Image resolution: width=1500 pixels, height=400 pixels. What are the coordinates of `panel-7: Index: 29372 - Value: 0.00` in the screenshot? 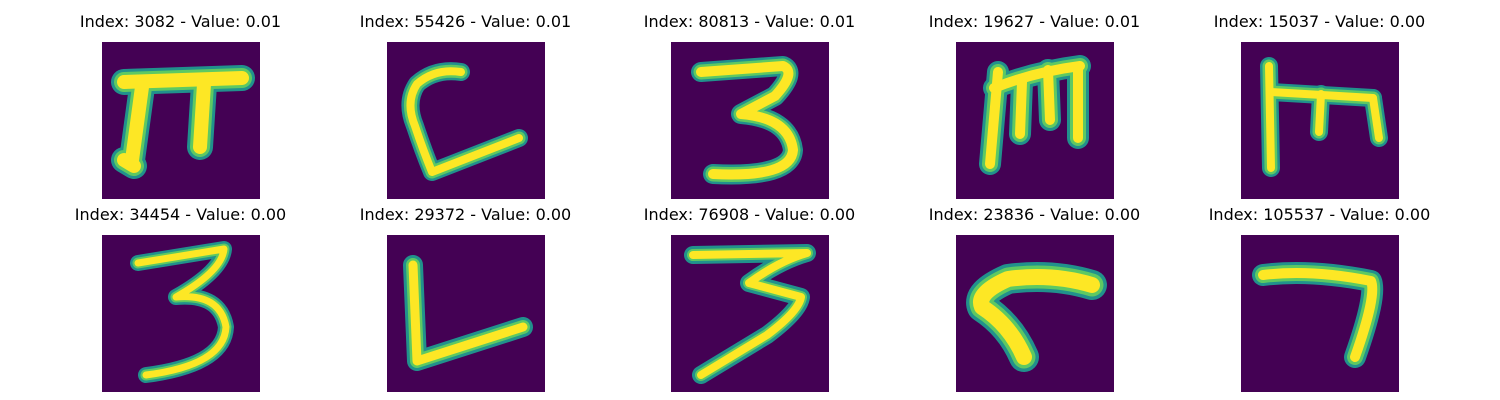 It's located at (465, 298).